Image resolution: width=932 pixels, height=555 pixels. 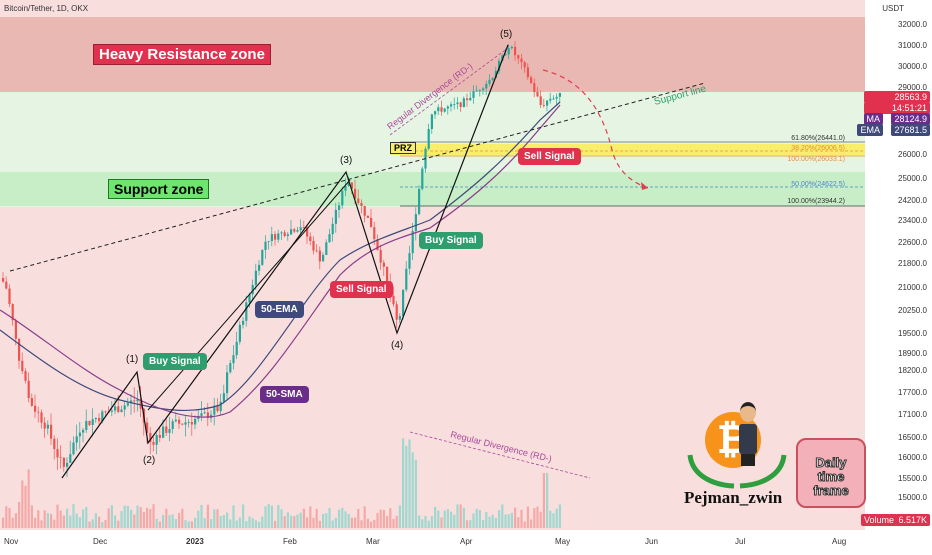 I want to click on y-tick-label: 20250.0, so click(x=912, y=310).